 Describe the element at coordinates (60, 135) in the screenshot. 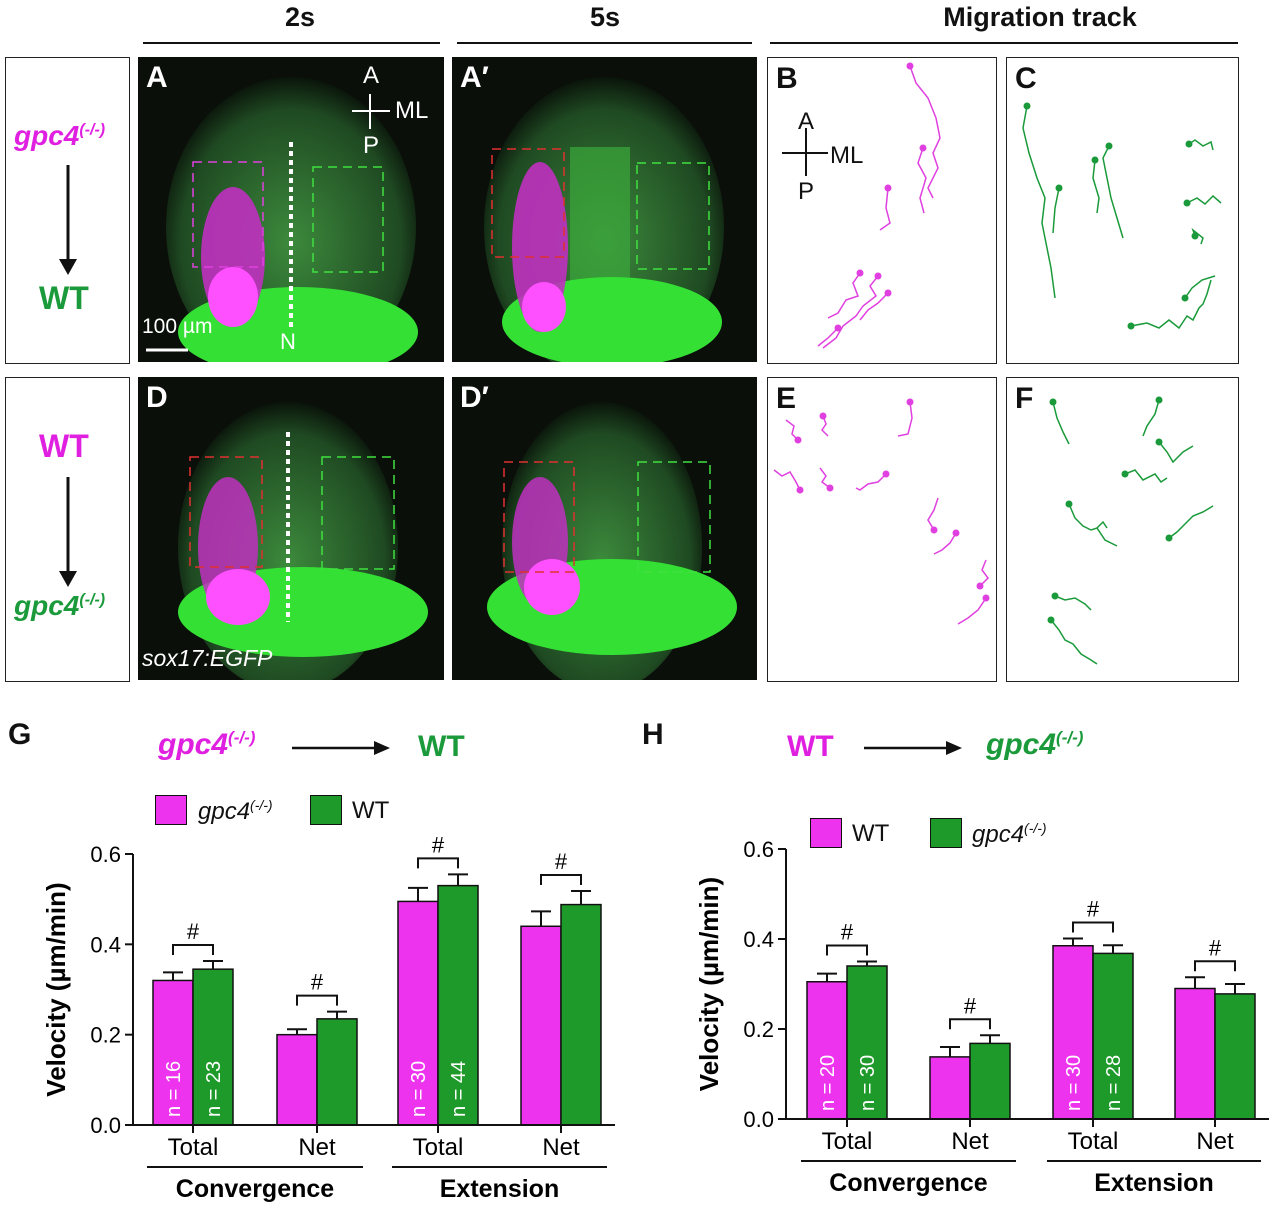

I see `row1-donor-label: gpc4(-/-)` at that location.